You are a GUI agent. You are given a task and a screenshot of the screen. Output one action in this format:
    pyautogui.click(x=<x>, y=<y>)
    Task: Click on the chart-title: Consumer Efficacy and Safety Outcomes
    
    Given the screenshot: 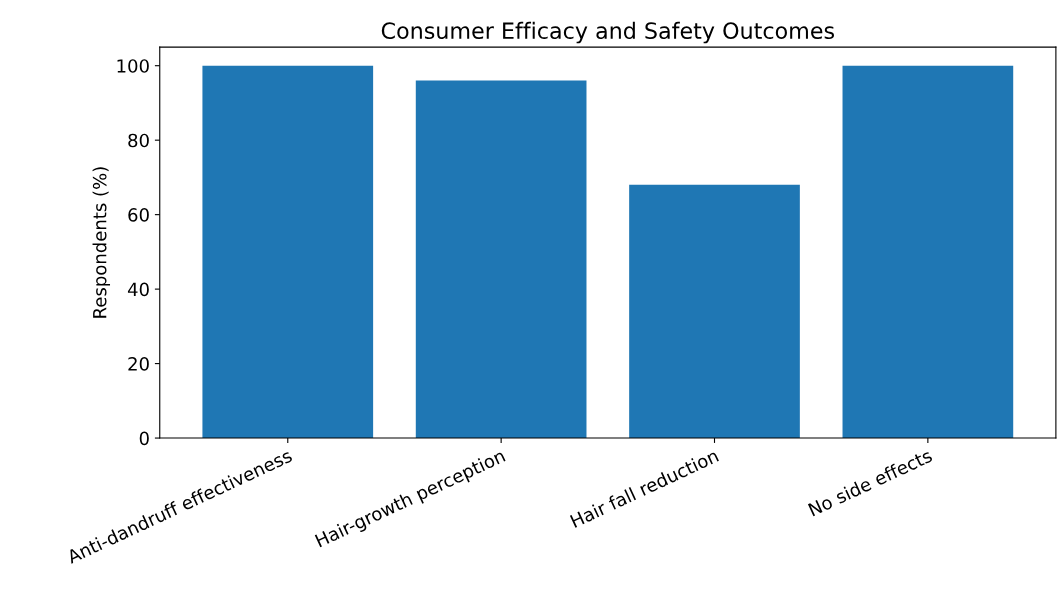 What is the action you would take?
    pyautogui.click(x=607, y=32)
    